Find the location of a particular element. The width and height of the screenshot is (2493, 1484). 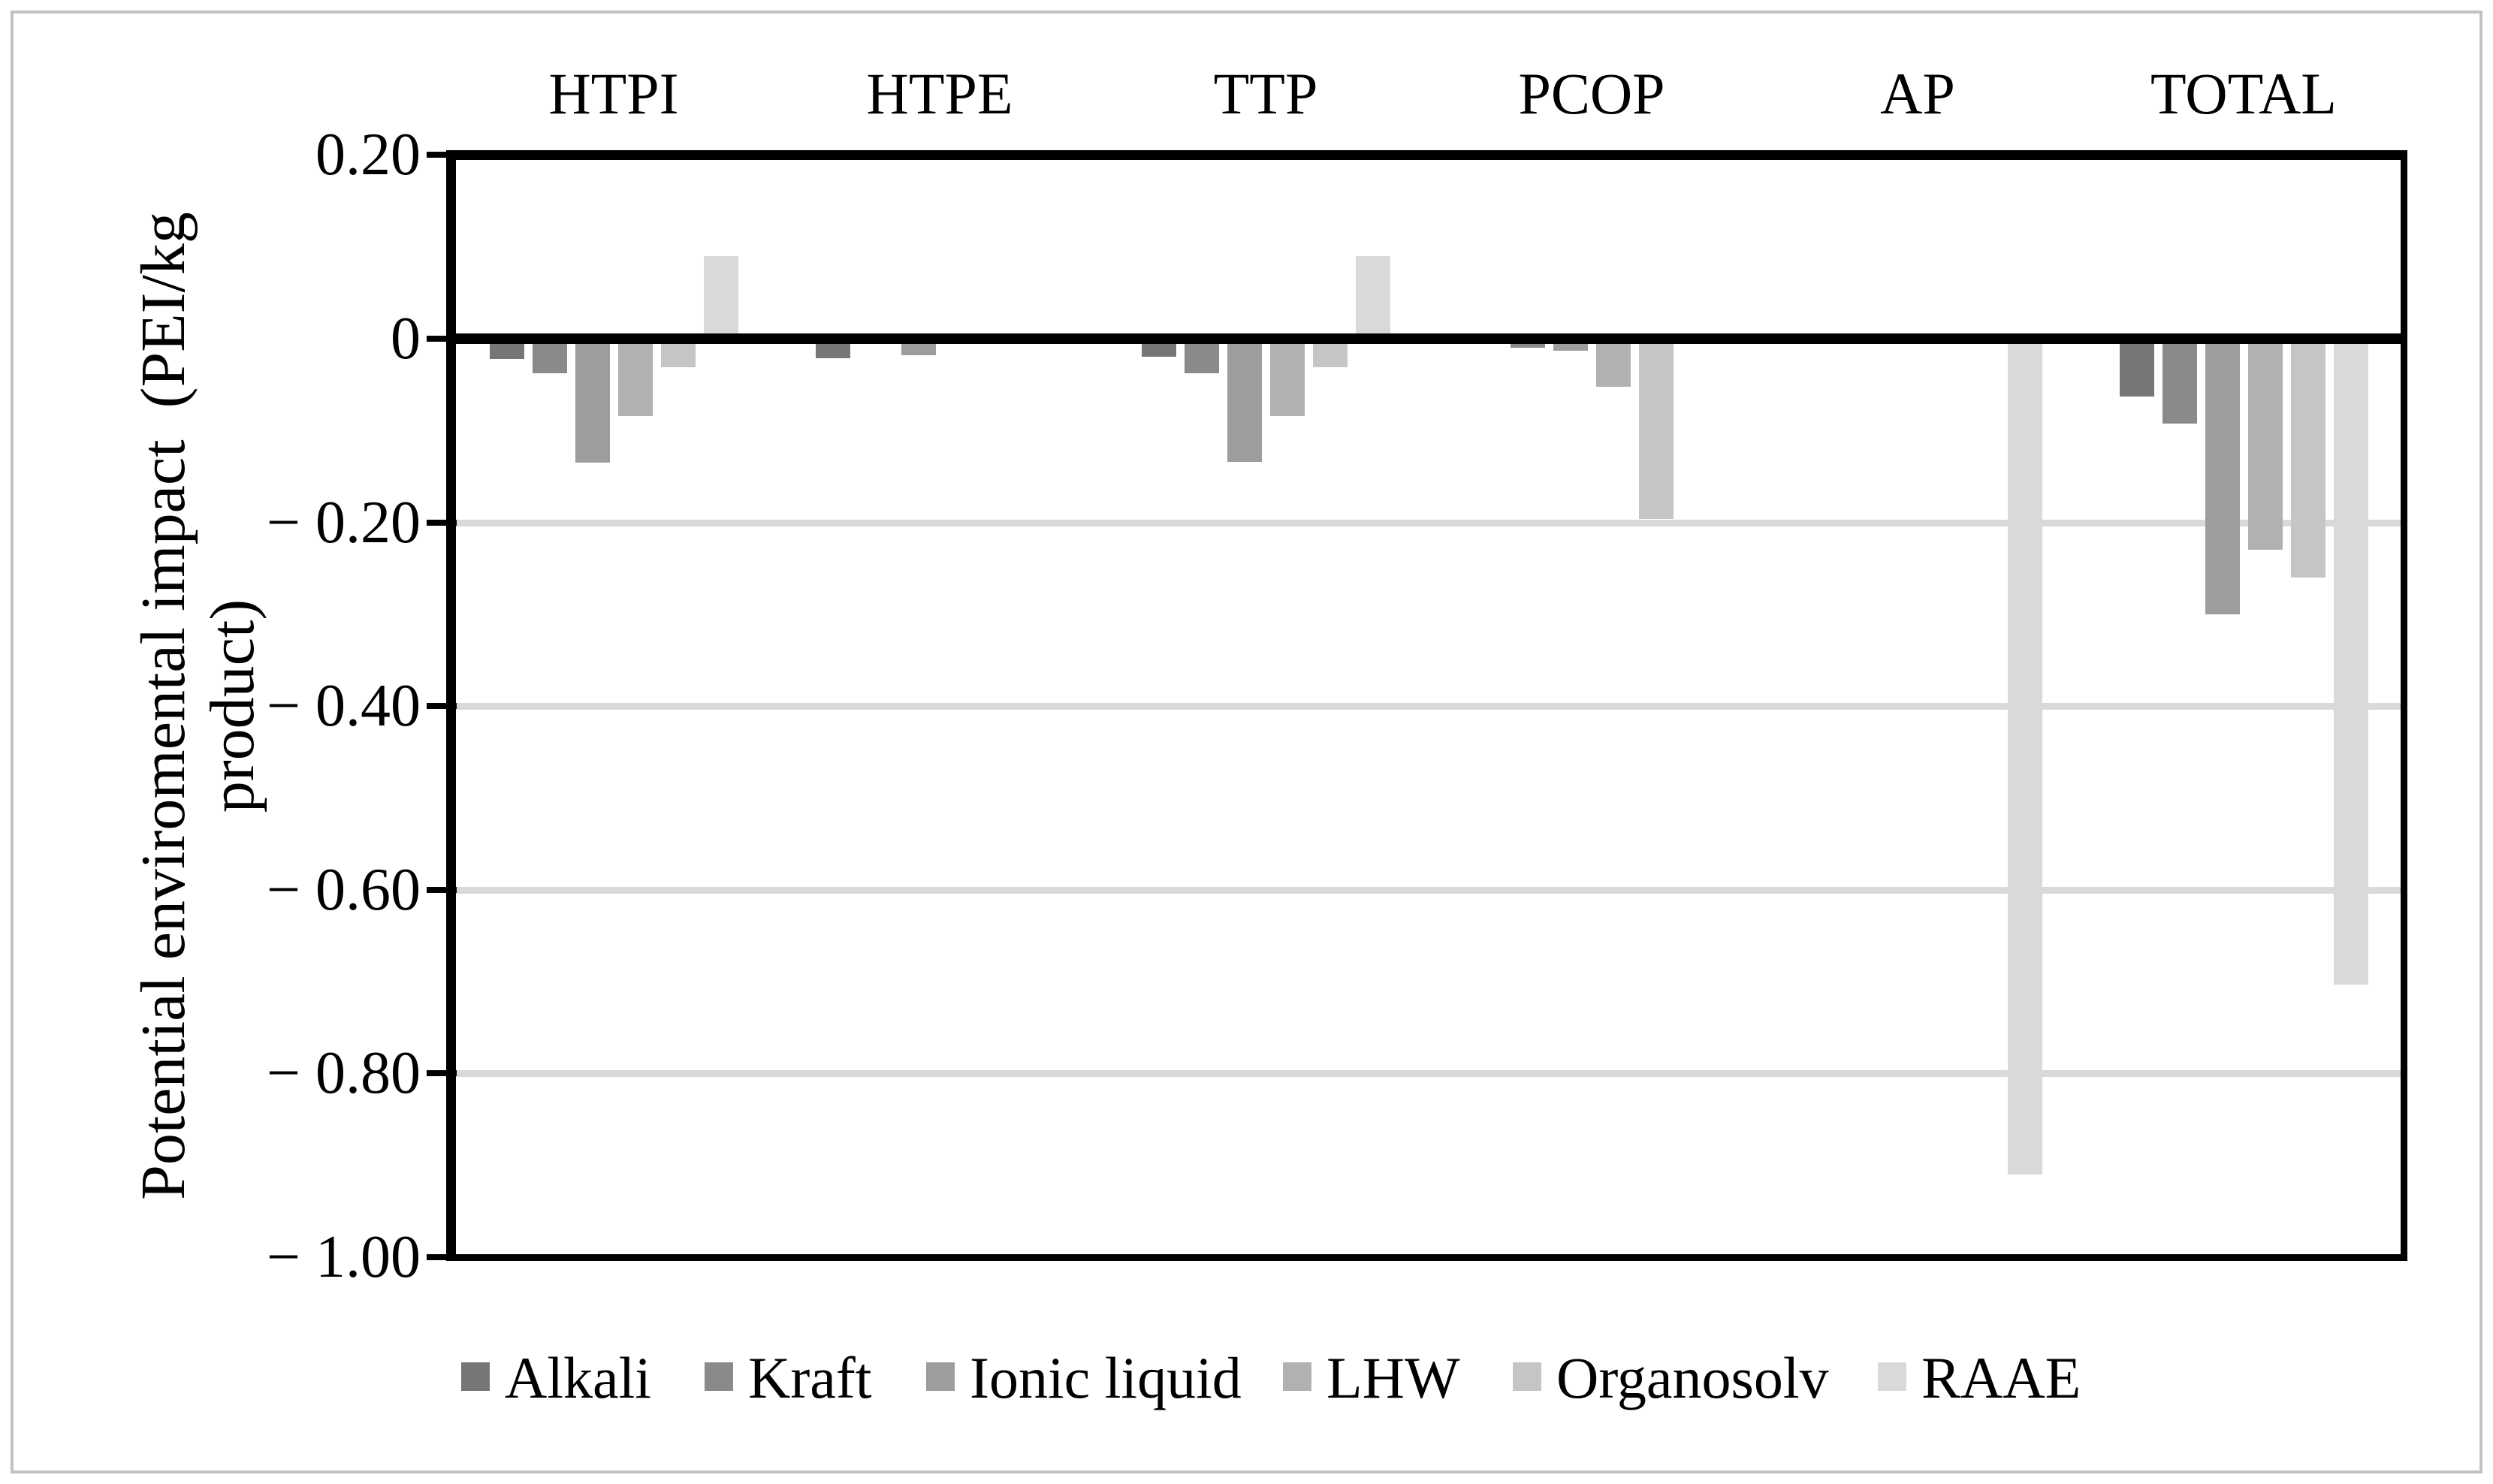

y-axis-title-line1: Potential enviromental impact (PEI/kg is located at coordinates (163, 706).